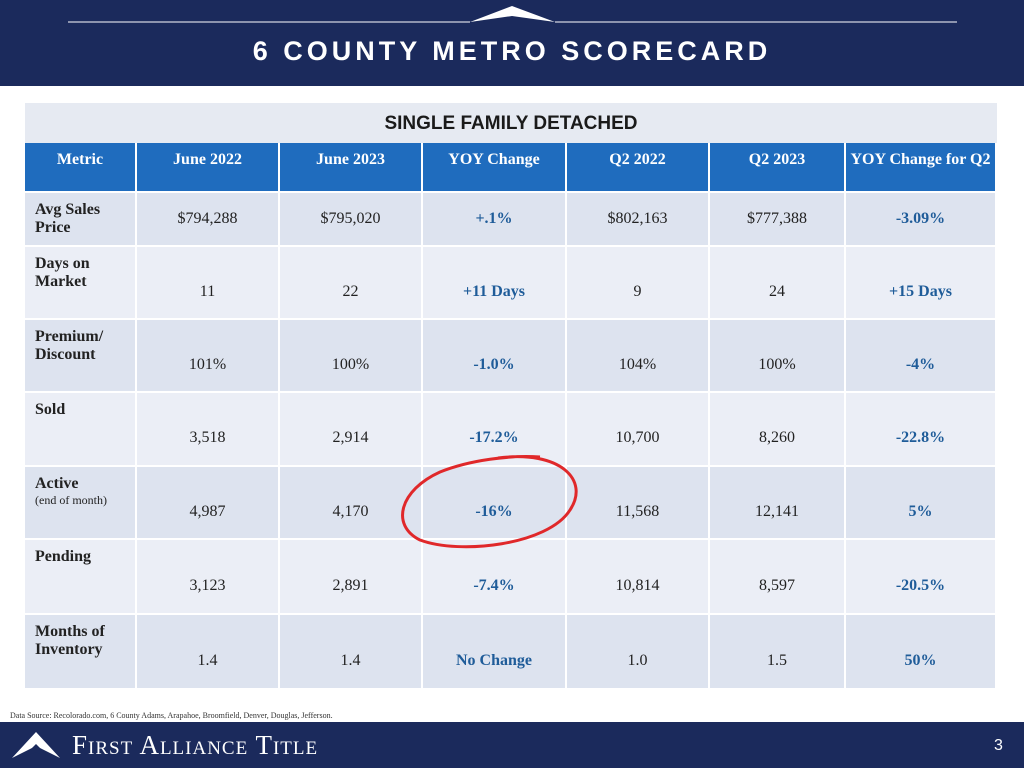 This screenshot has width=1024, height=768. What do you see at coordinates (638, 577) in the screenshot?
I see `value-cell: 10,814` at bounding box center [638, 577].